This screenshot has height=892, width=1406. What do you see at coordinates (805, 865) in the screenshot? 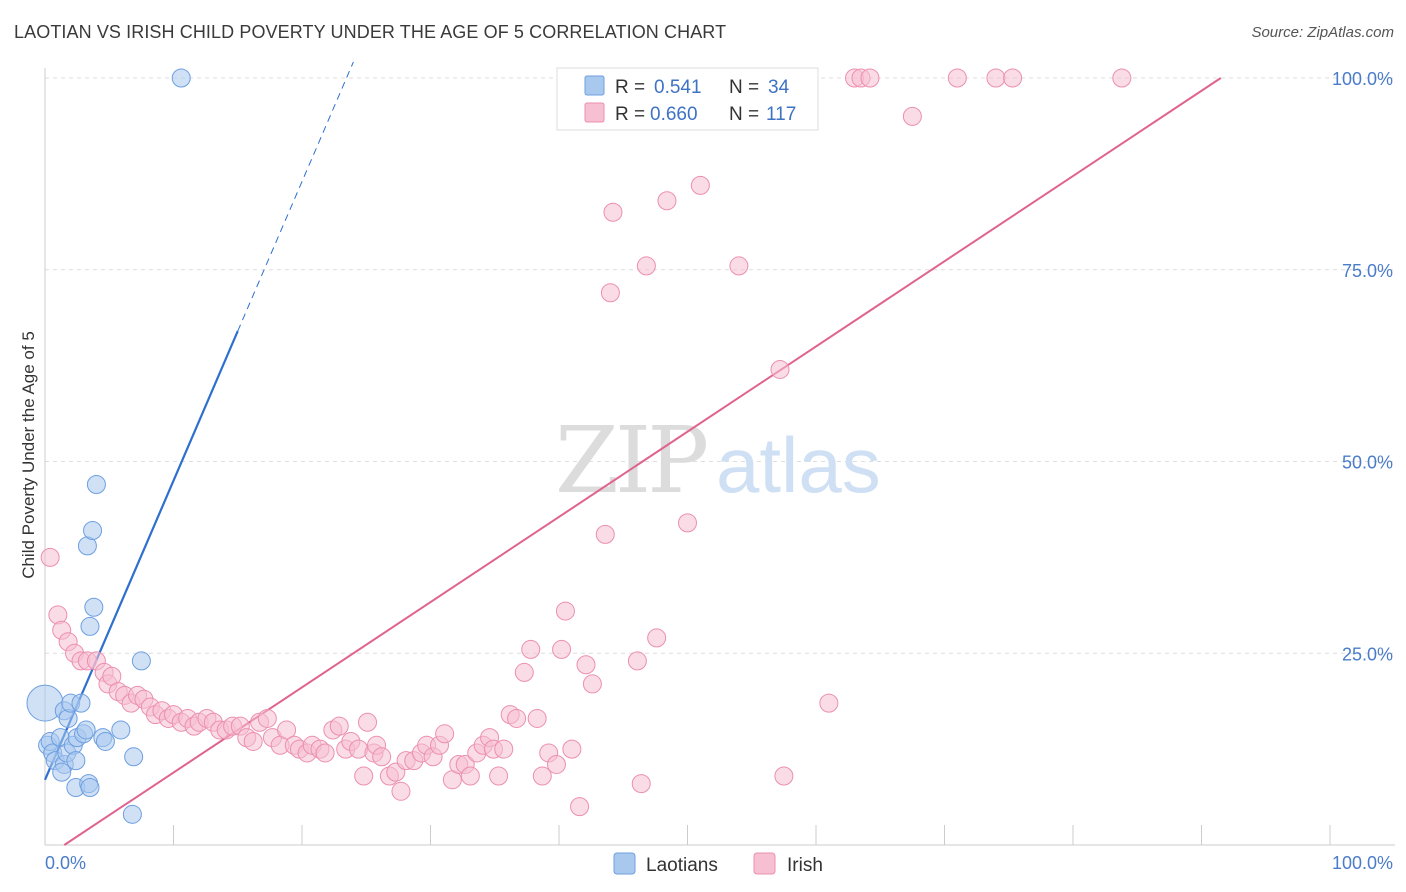
I see `series-legend-label-irish: Irish` at bounding box center [805, 865].